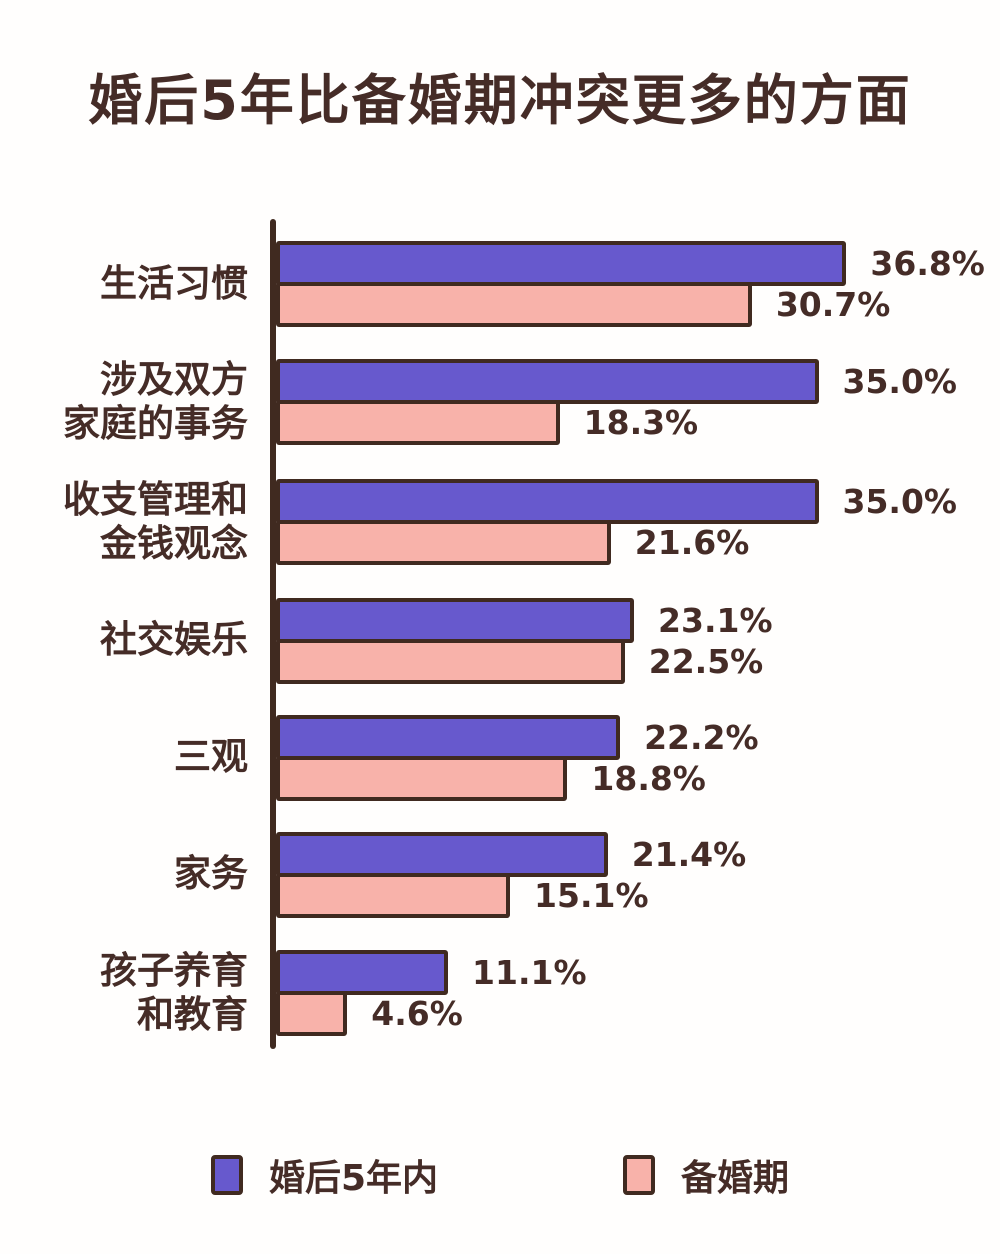 The image size is (1000, 1254). What do you see at coordinates (689, 854) in the screenshot?
I see `value-label: 21.4%` at bounding box center [689, 854].